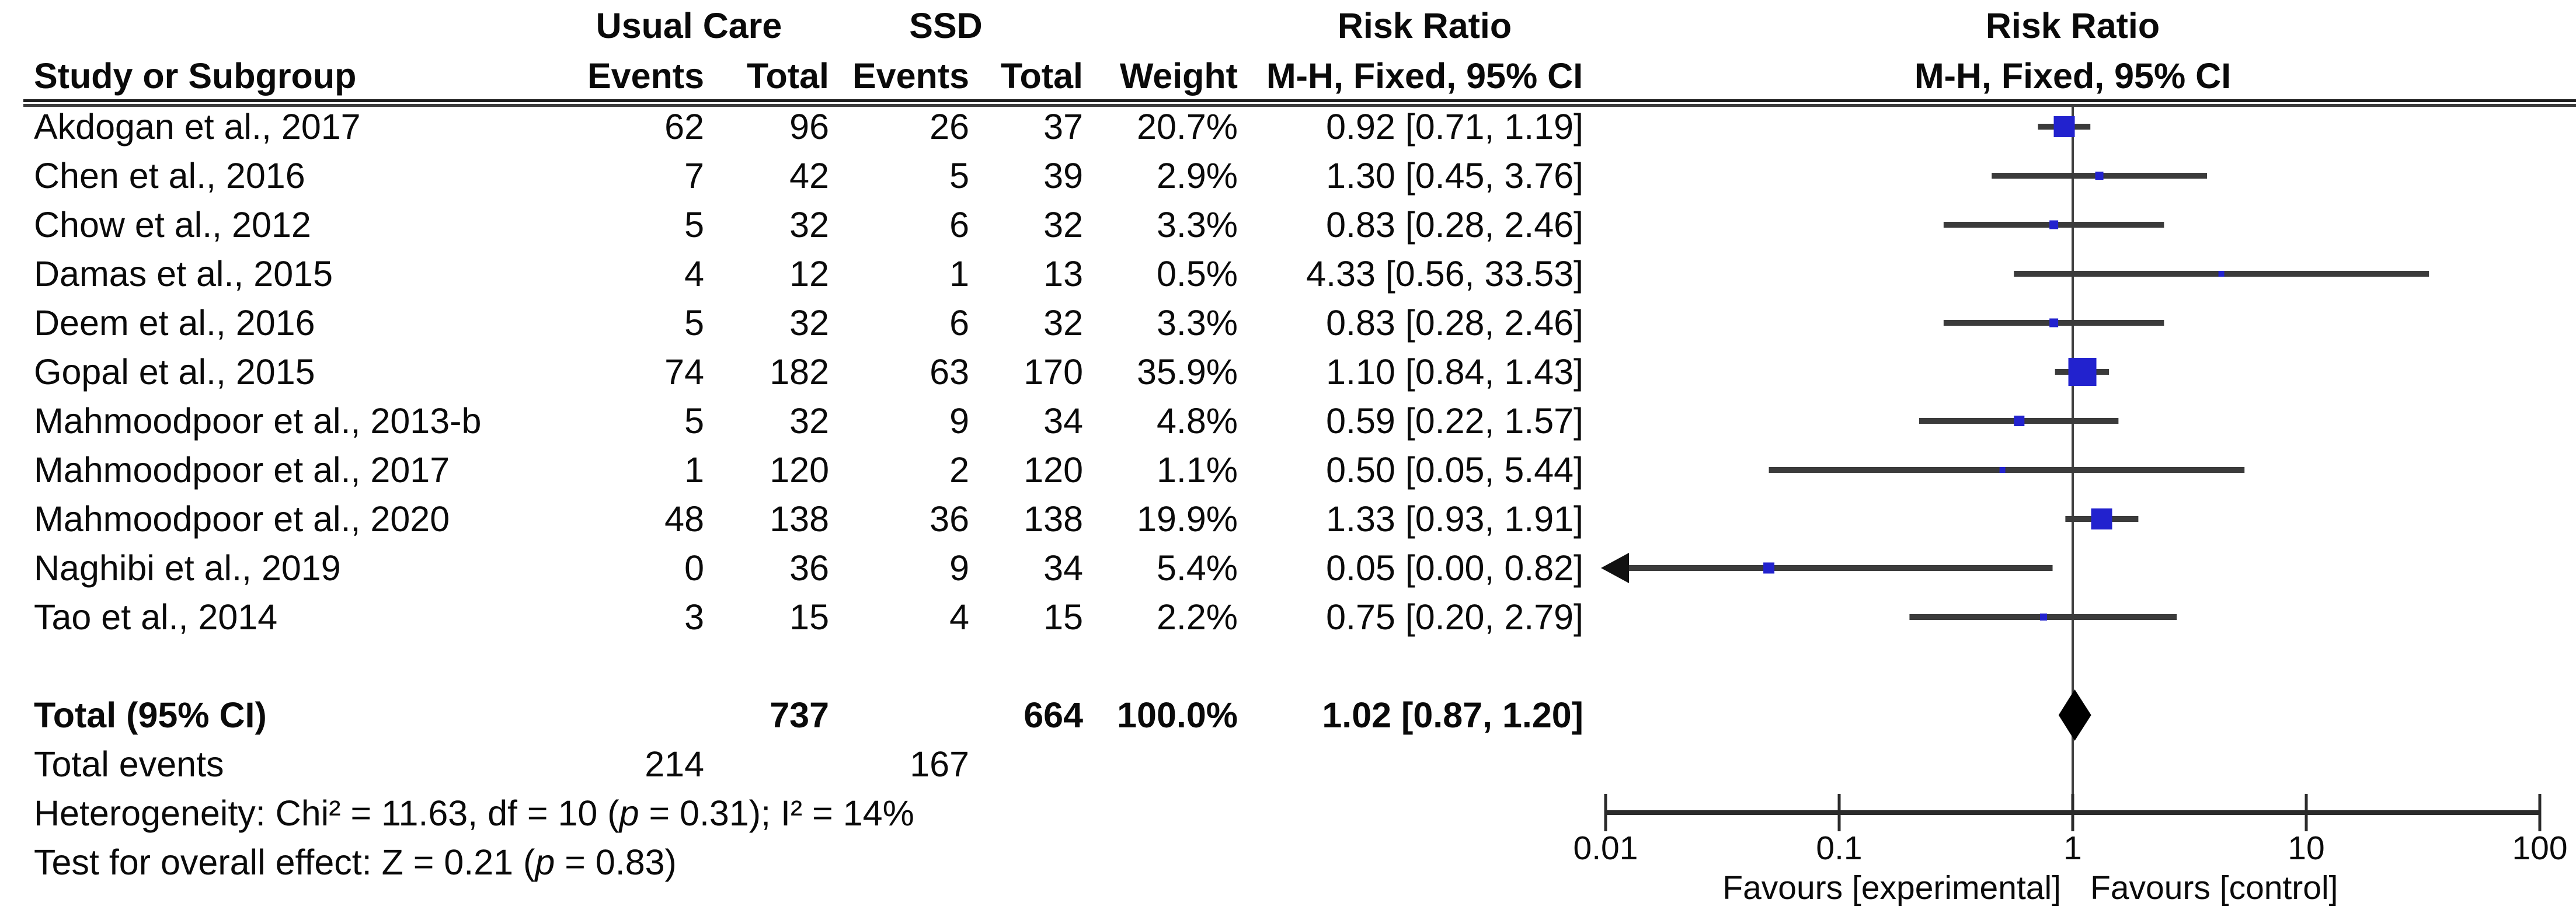 The width and height of the screenshot is (2576, 920). What do you see at coordinates (2073, 76) in the screenshot?
I see `method-header-right: M-H, Fixed, 95% CI` at bounding box center [2073, 76].